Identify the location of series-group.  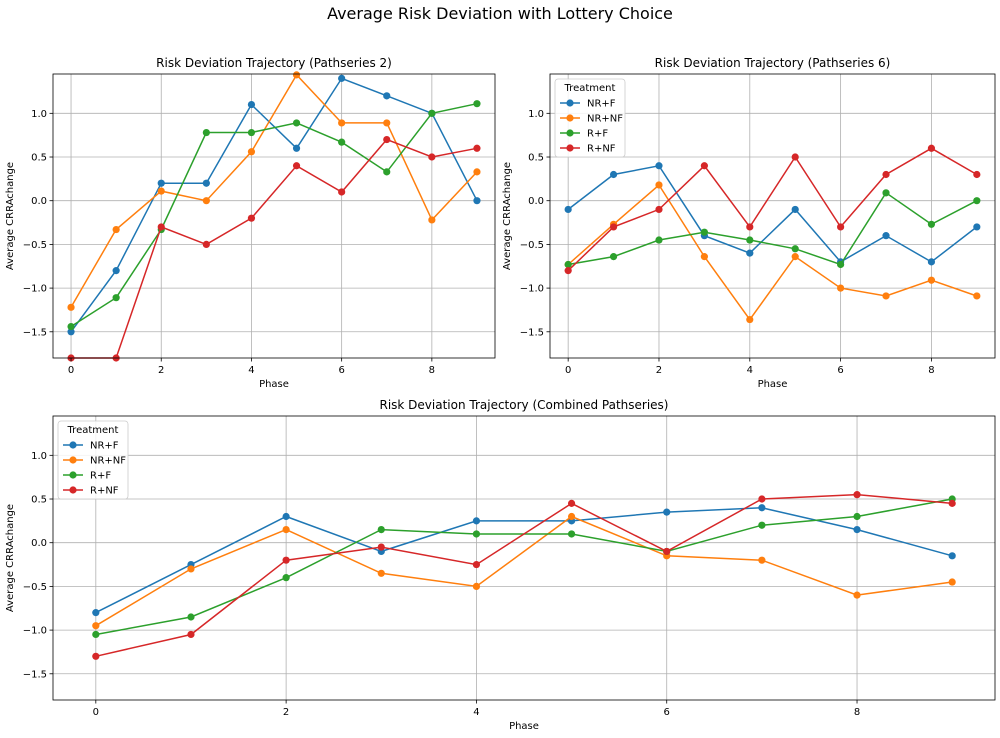
(772, 234).